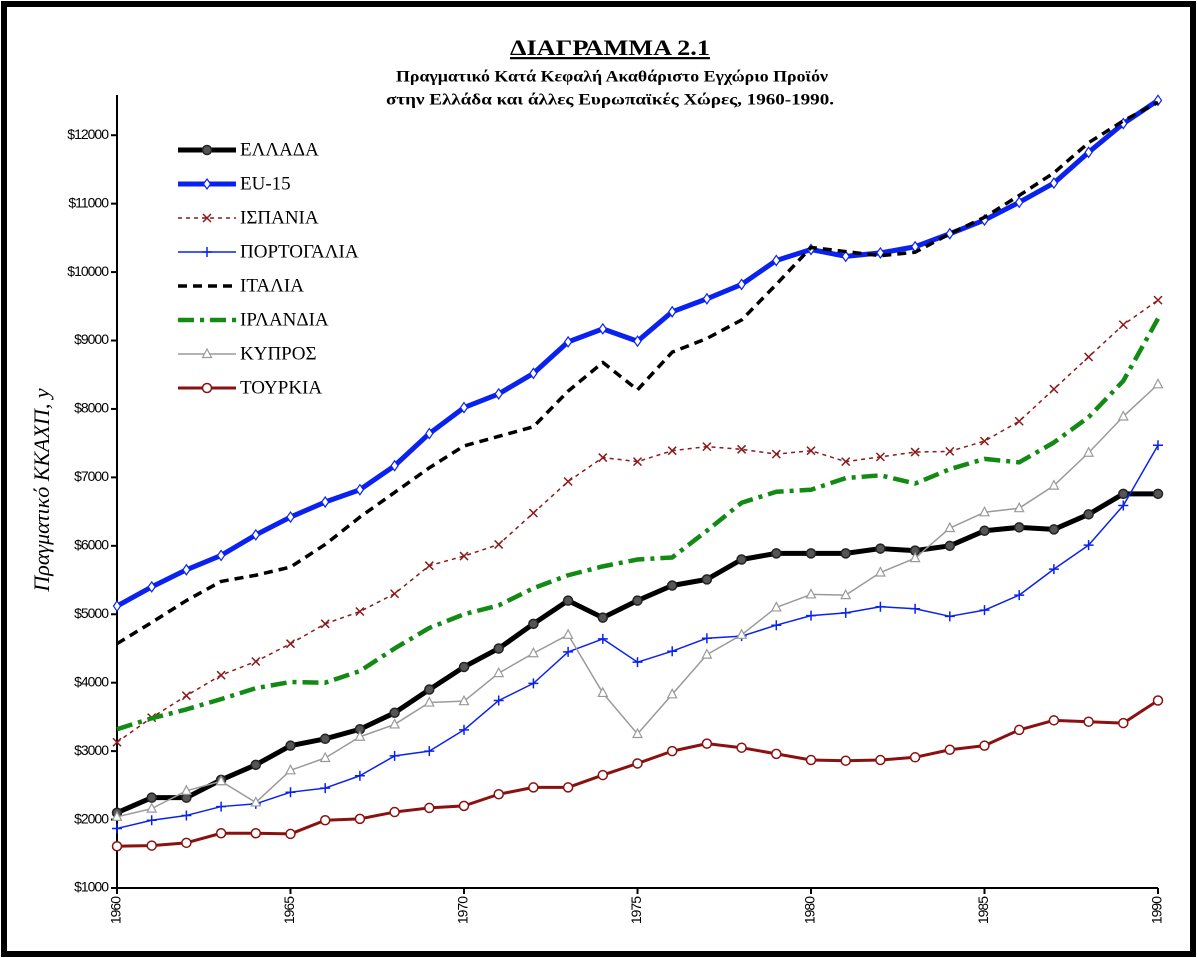 This screenshot has width=1197, height=958. I want to click on y-tick-label: $7000, so click(91, 476).